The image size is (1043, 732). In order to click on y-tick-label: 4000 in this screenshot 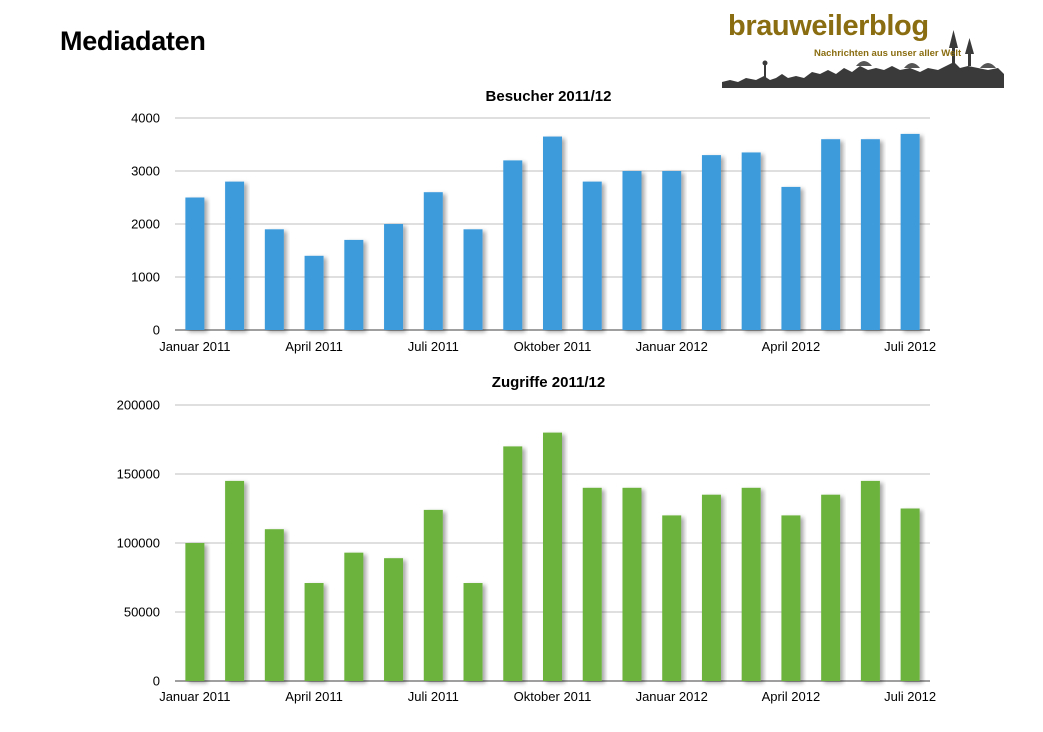, I will do `click(145, 118)`.